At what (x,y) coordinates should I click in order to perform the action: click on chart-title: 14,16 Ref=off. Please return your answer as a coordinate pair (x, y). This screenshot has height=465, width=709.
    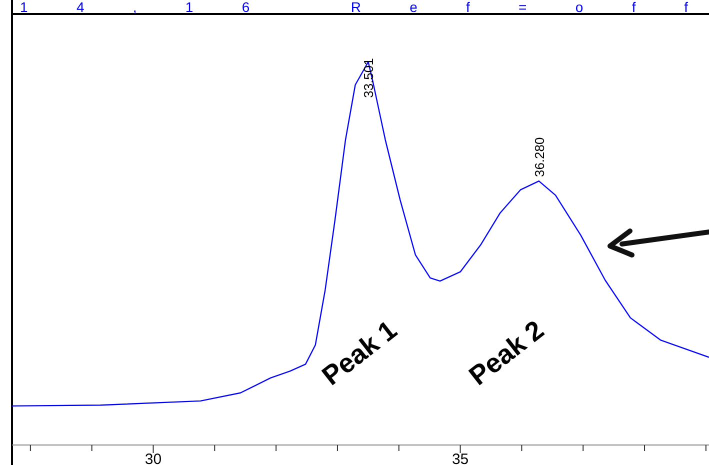
    Looking at the image, I should click on (354, 7).